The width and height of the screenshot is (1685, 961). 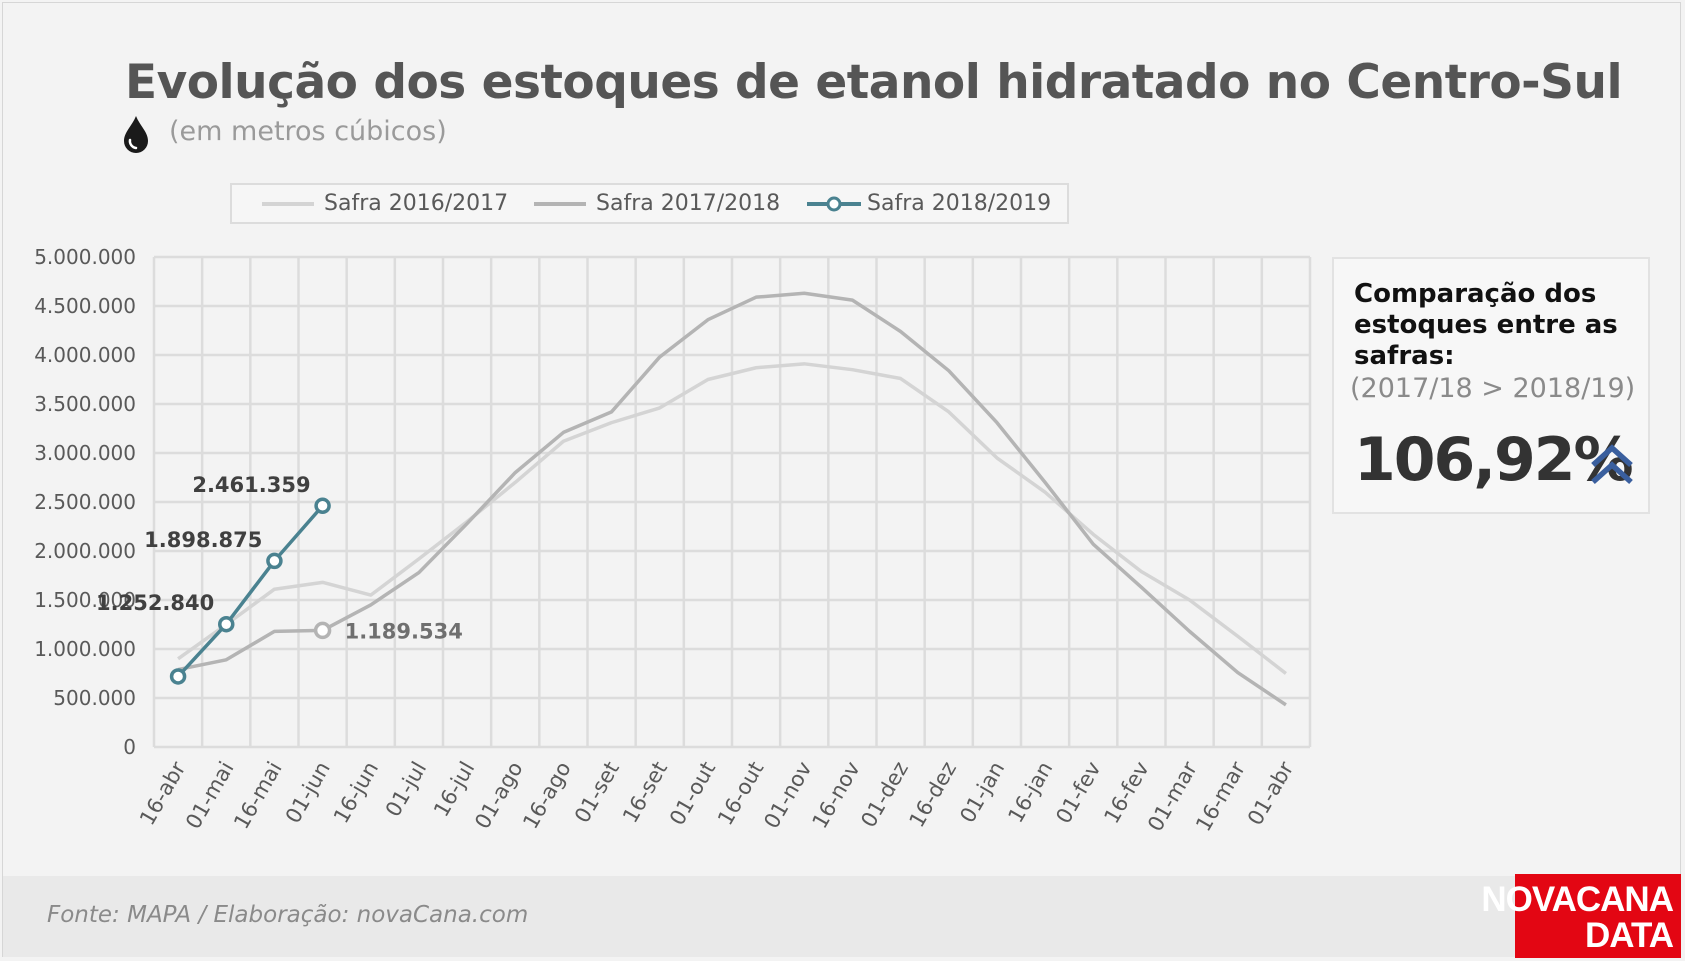 I want to click on x-tick-label: 16-dez, so click(x=933, y=795).